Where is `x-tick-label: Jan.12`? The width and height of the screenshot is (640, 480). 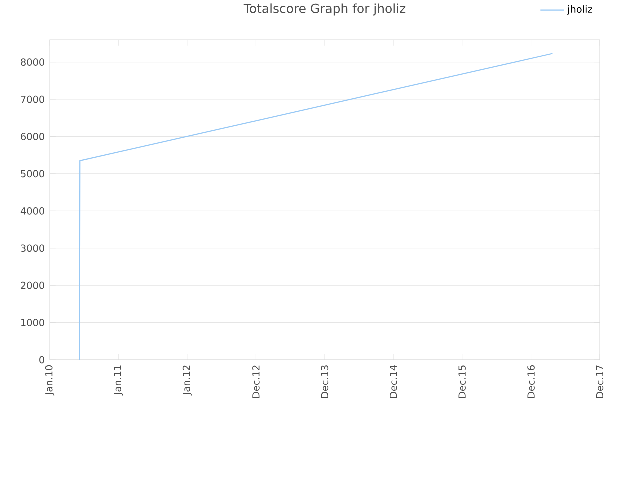 x-tick-label: Jan.12 is located at coordinates (187, 381).